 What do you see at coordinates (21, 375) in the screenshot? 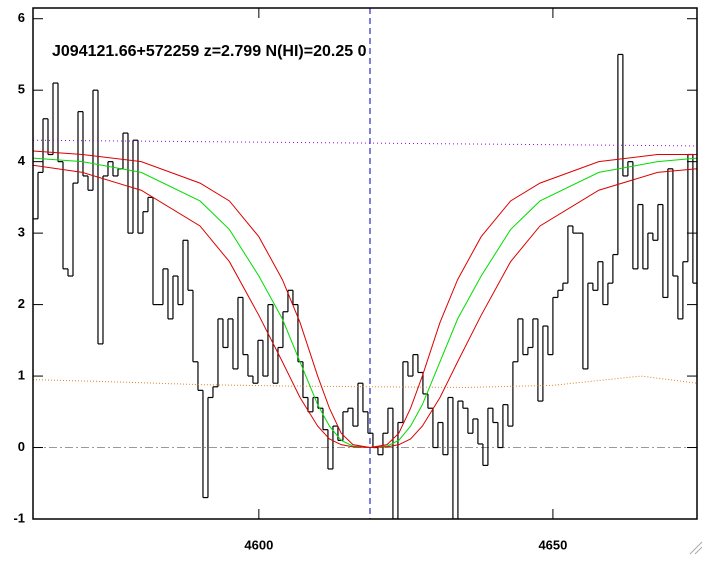
I see `y-tick-label: 1` at bounding box center [21, 375].